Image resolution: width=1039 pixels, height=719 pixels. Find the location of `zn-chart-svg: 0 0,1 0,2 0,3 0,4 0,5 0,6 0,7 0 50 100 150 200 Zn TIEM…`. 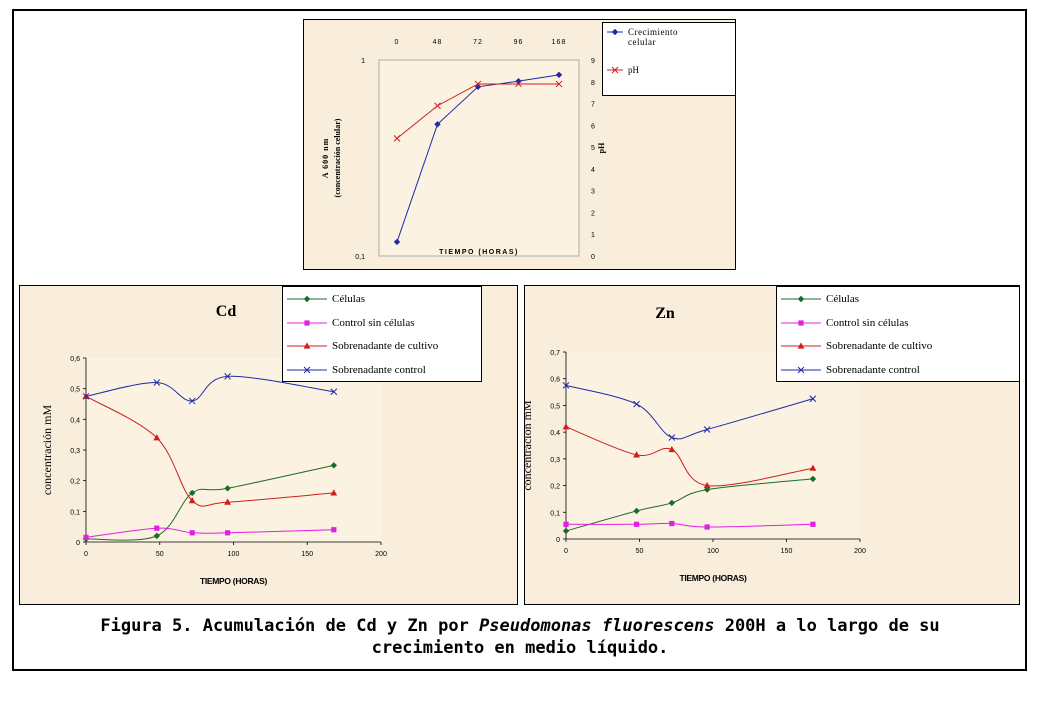

zn-chart-svg: 0 0,1 0,2 0,3 0,4 0,5 0,6 0,7 0 50 100 150 200 Zn TIEM… is located at coordinates (695, 444).